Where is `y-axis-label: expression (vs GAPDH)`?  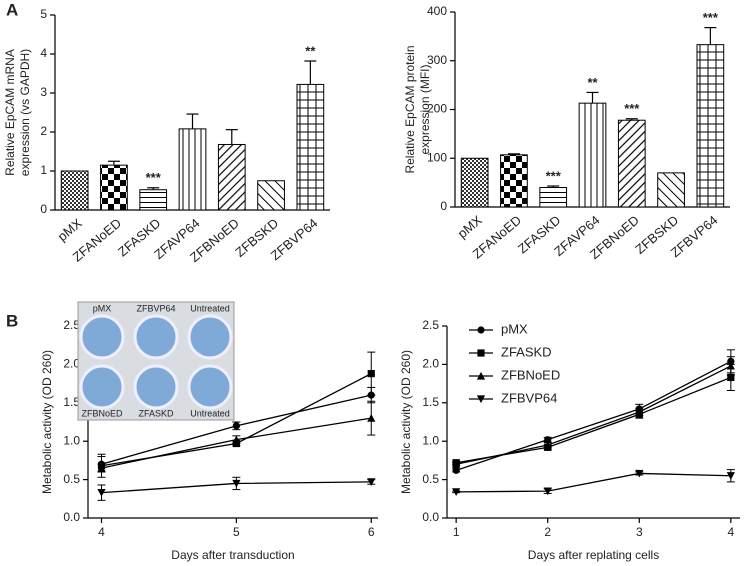
y-axis-label: expression (vs GAPDH) is located at coordinates (25, 112).